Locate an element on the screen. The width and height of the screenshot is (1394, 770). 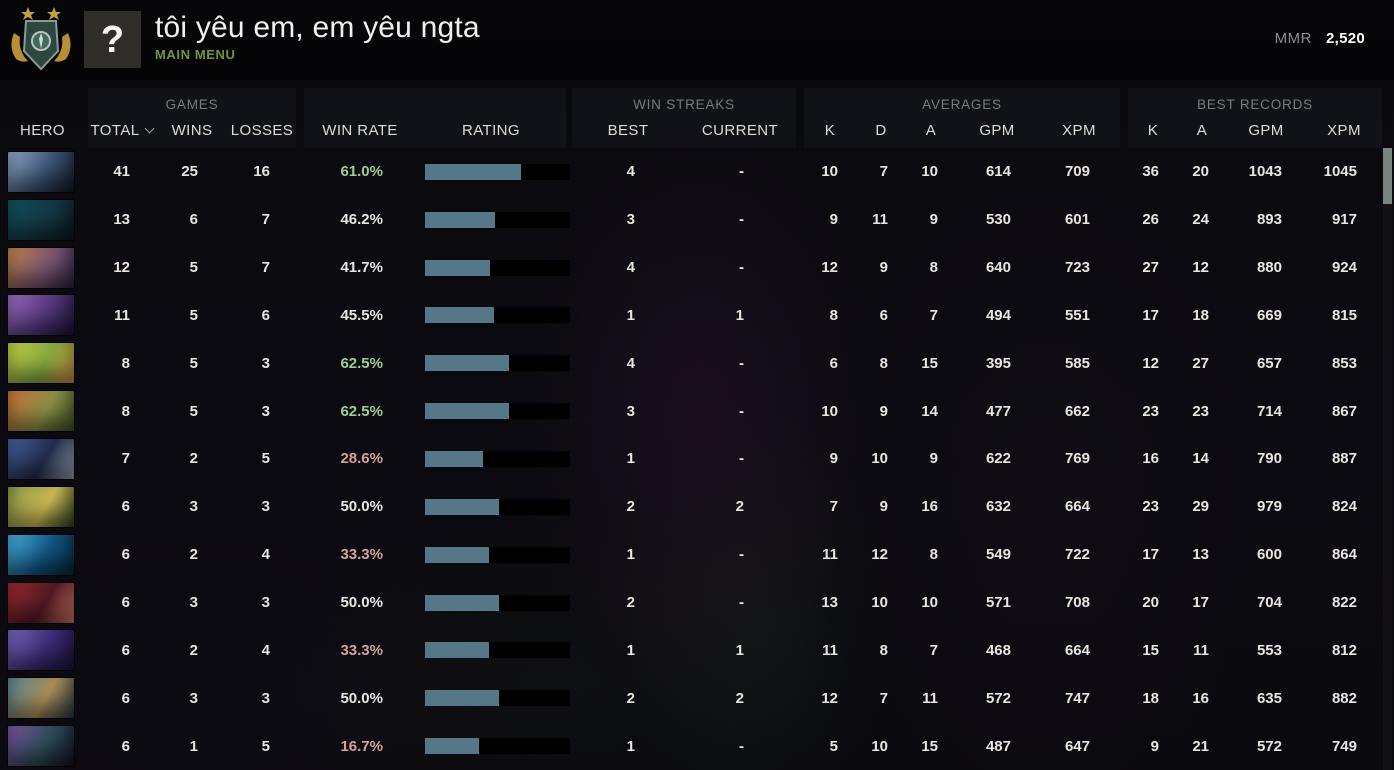
hero-icon-night-stalker is located at coordinates (41, 315).